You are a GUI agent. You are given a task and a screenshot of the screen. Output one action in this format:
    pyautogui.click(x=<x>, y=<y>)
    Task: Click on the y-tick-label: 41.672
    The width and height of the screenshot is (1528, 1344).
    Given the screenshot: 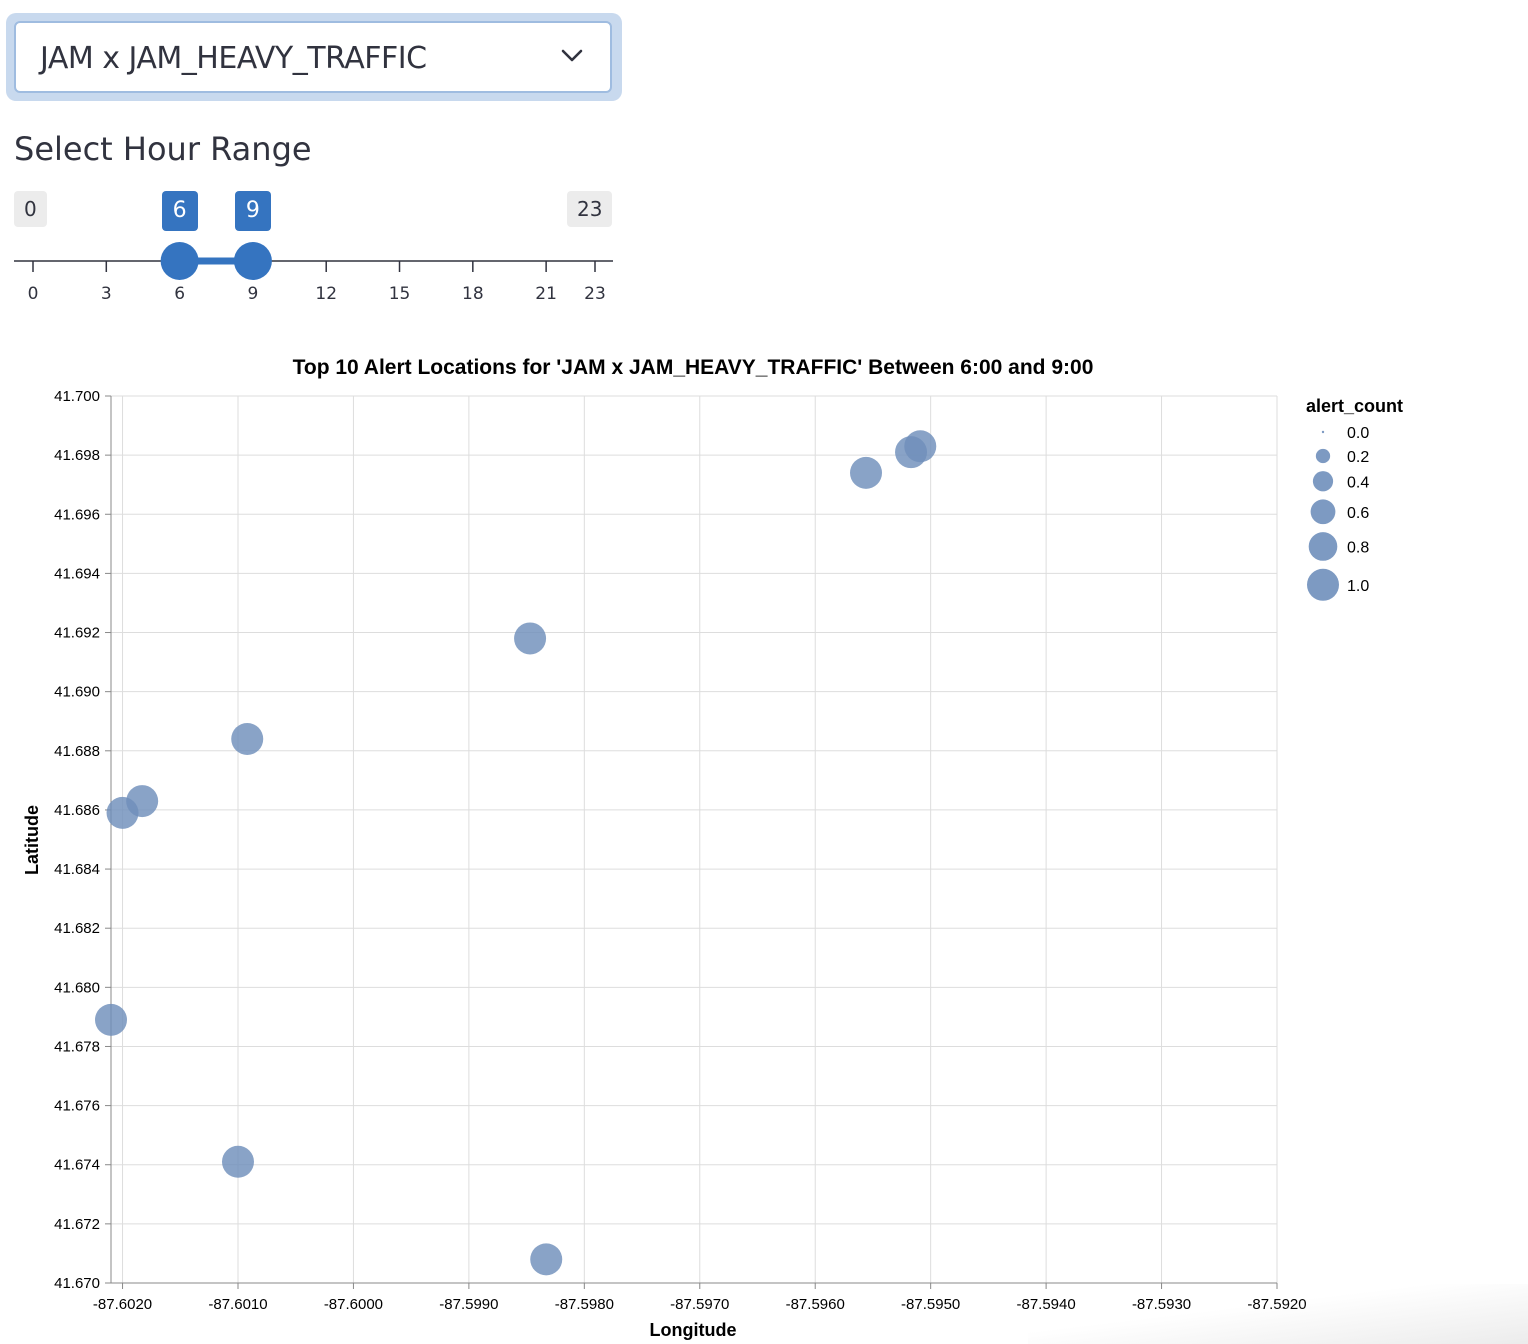 What is the action you would take?
    pyautogui.click(x=77, y=1224)
    